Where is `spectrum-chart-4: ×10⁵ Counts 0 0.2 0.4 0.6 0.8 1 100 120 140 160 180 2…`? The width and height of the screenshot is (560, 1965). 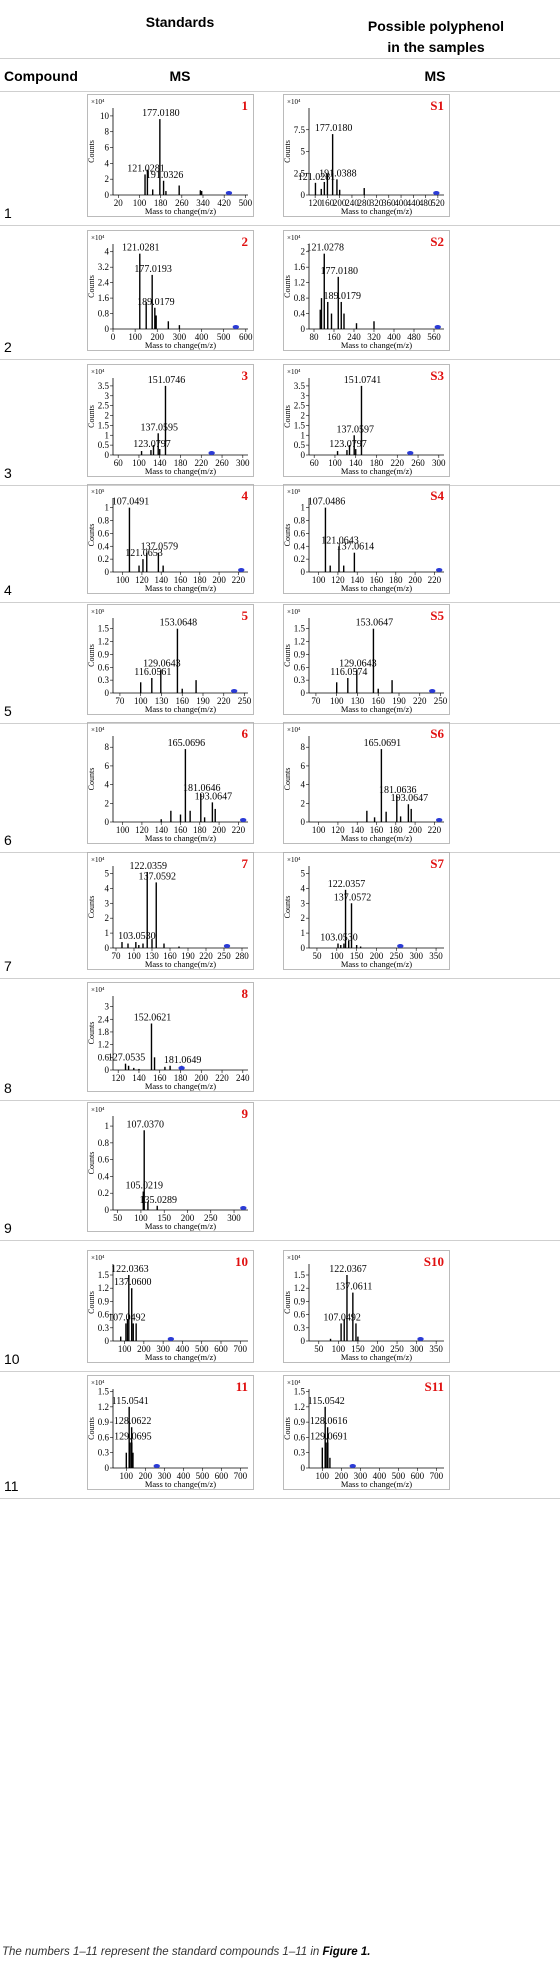
spectrum-chart-4: ×10⁵ Counts 0 0.2 0.4 0.6 0.8 1 100 120 140 160 180 2… is located at coordinates (170, 539).